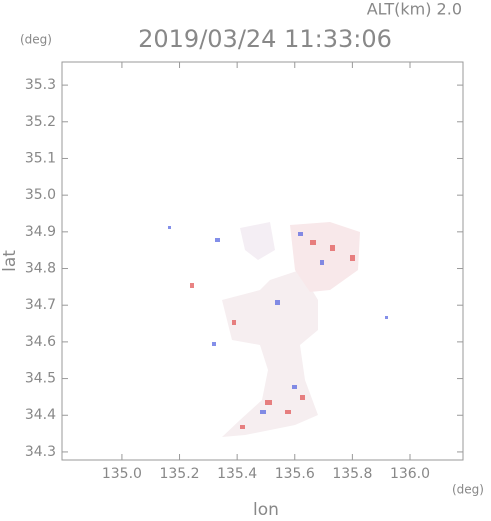 This screenshot has height=521, width=491. What do you see at coordinates (265, 39) in the screenshot?
I see `chart-title: 2019/03/24 11:33:06` at bounding box center [265, 39].